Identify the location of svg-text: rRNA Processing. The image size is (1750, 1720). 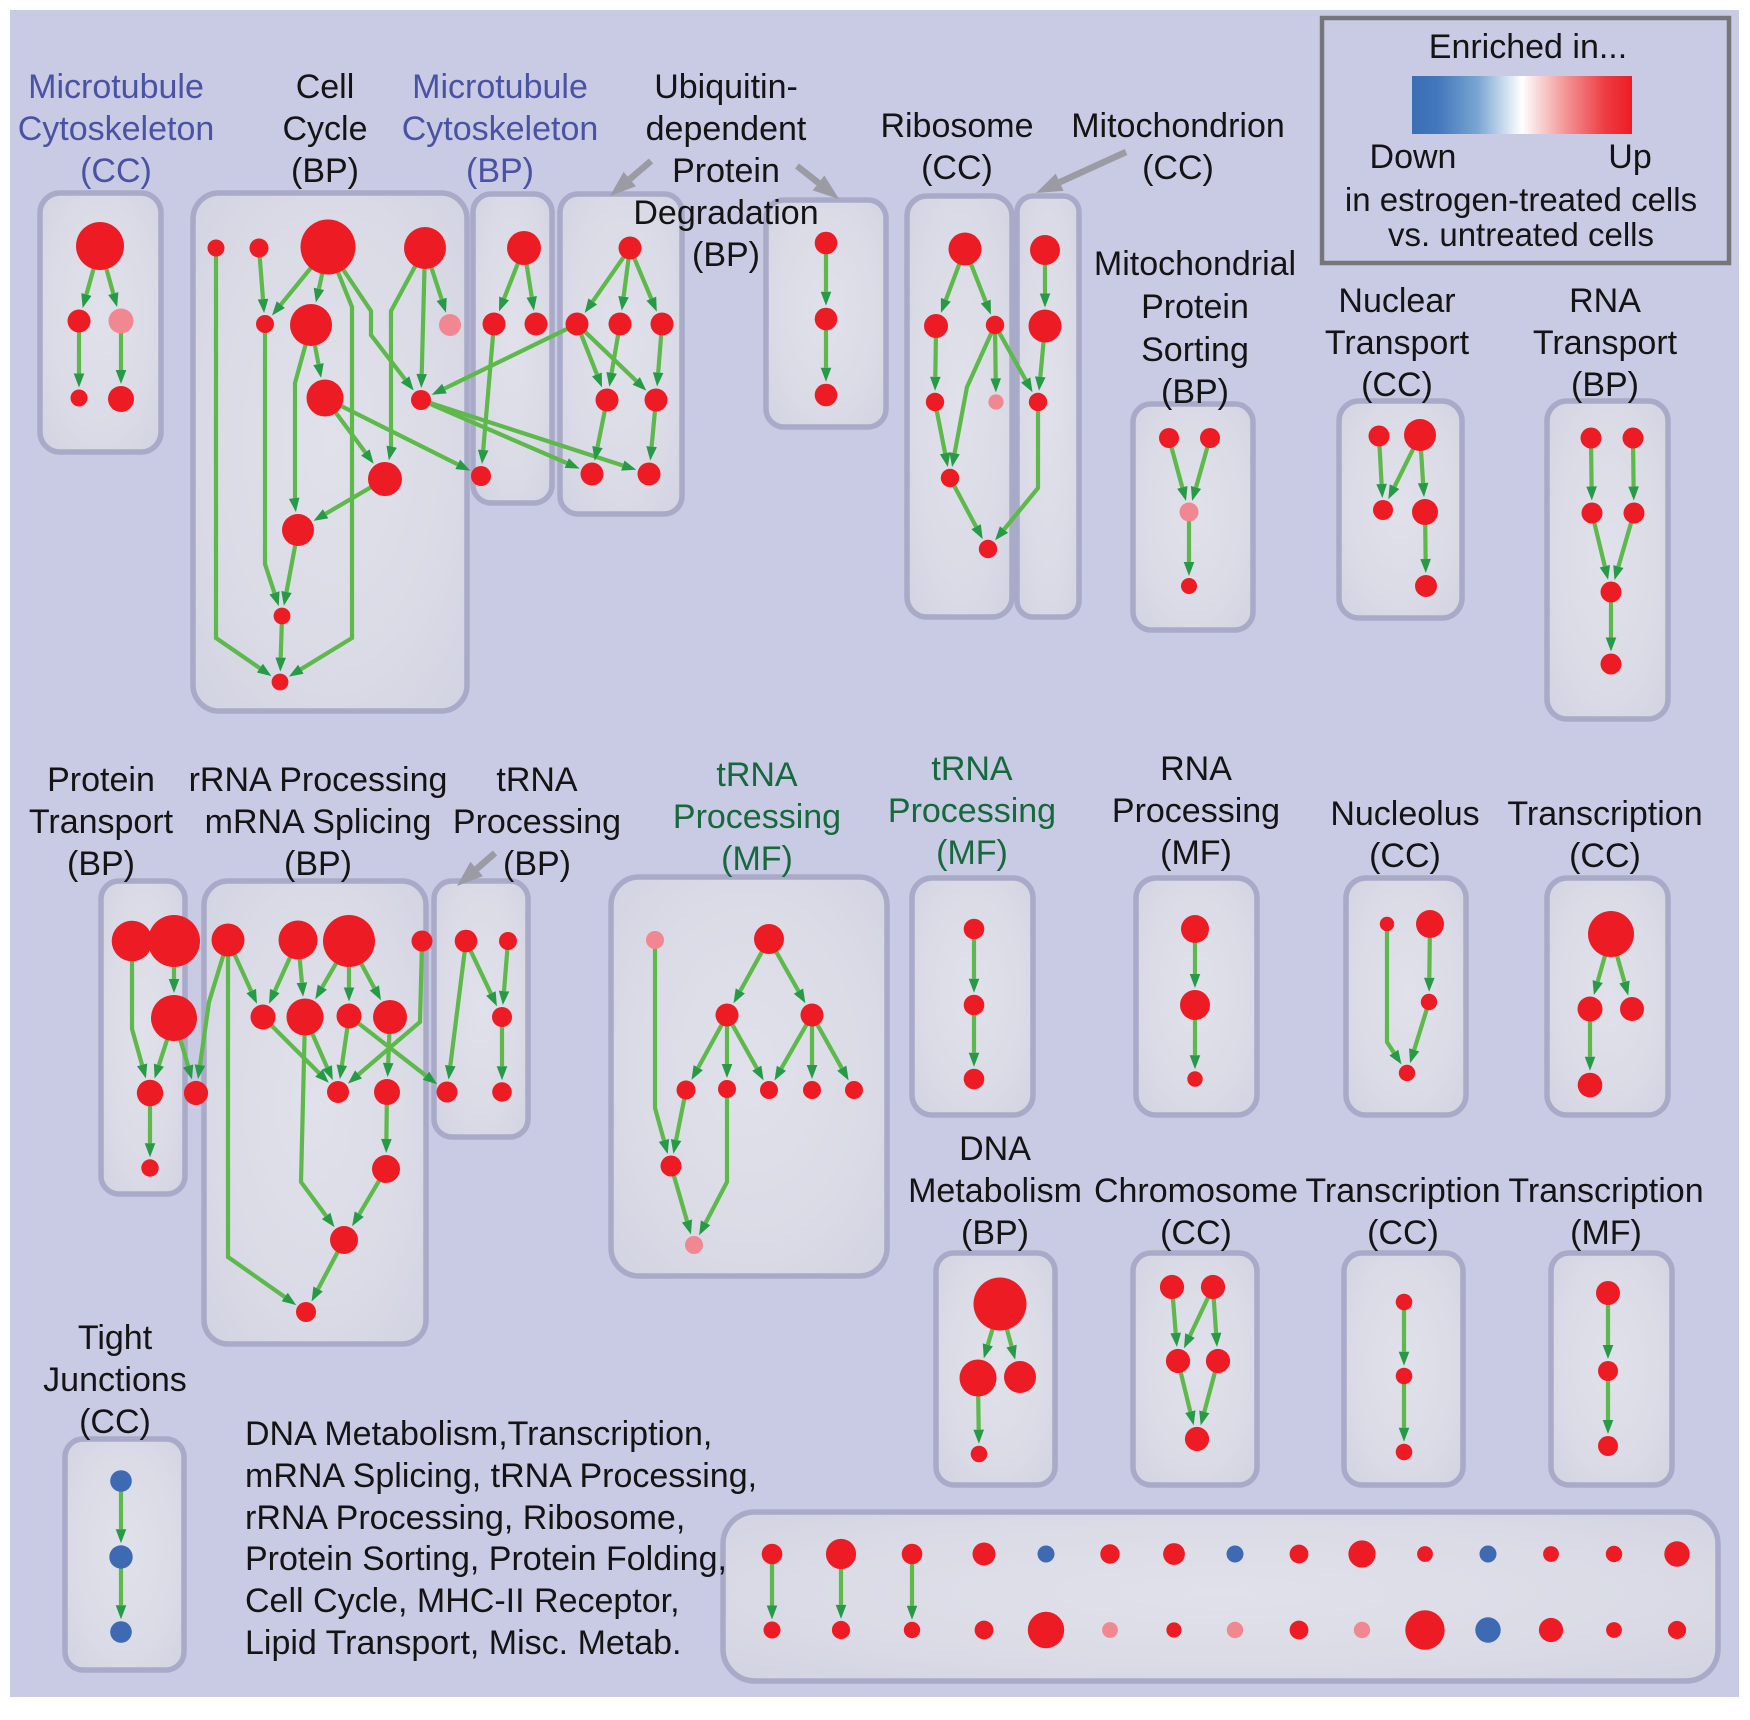
(318, 780).